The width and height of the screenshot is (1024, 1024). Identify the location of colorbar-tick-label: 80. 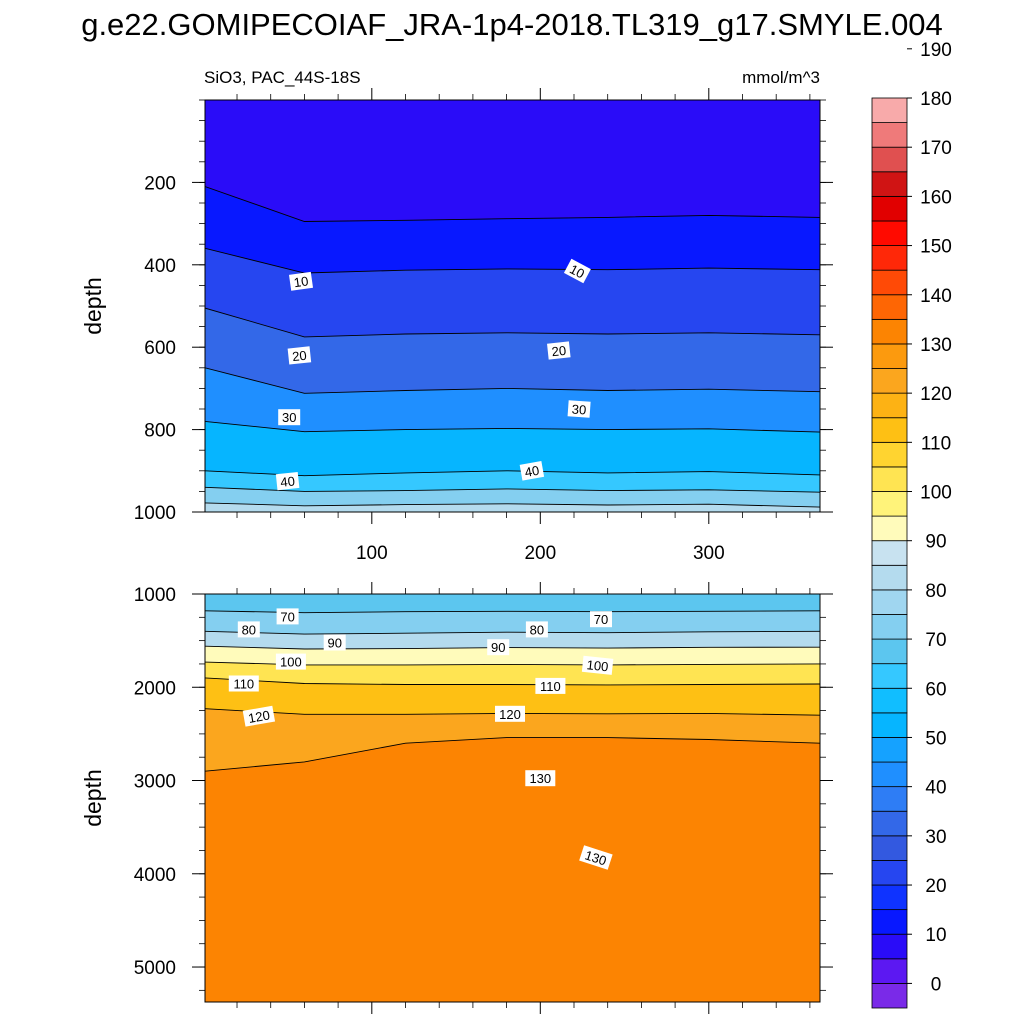
(935, 591).